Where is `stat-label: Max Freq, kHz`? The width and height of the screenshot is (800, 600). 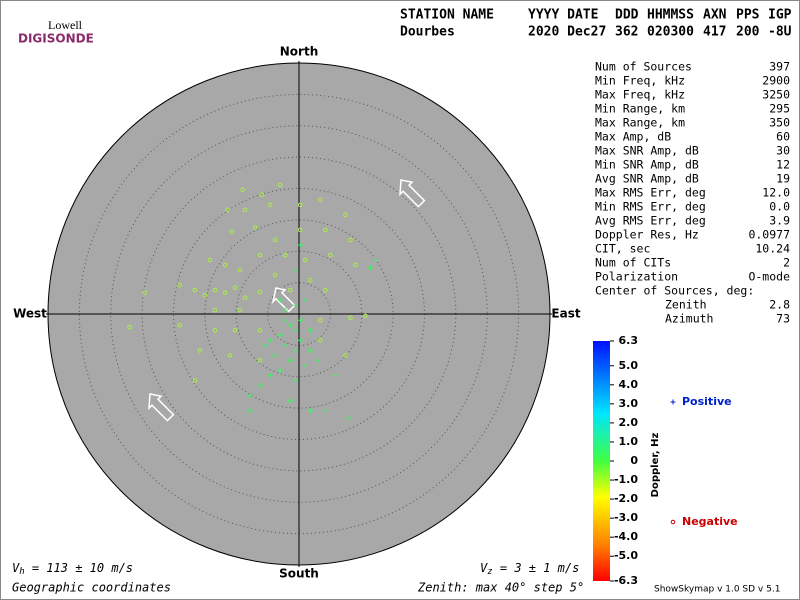 stat-label: Max Freq, kHz is located at coordinates (640, 95).